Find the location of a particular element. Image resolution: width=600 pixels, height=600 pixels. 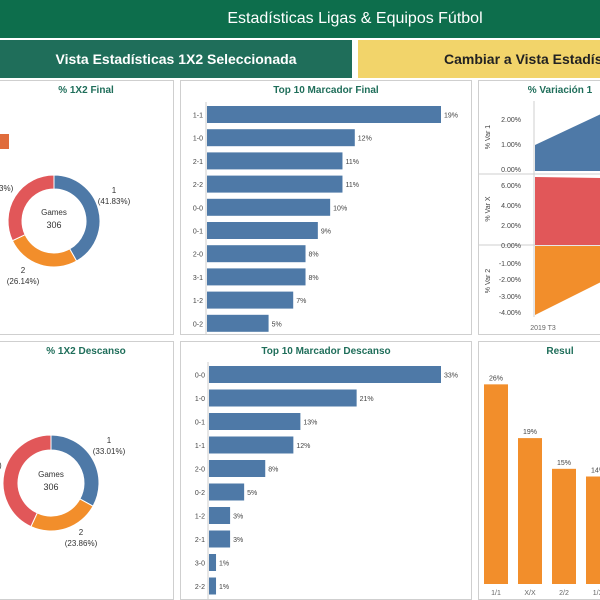

tick-label: -4.00% is located at coordinates (510, 313).